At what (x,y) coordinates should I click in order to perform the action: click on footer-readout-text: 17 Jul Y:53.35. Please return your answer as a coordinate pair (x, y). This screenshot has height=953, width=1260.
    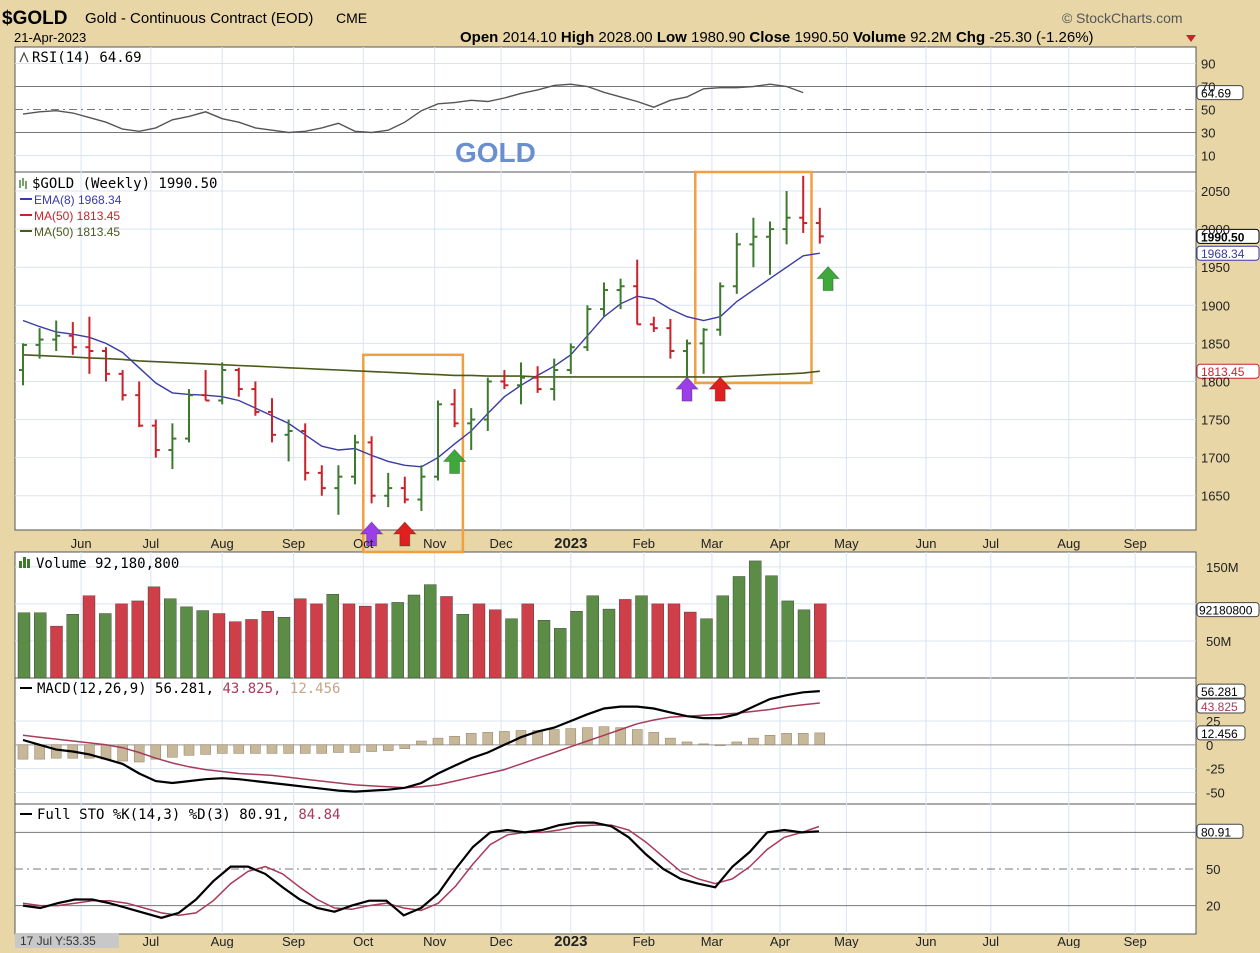
    Looking at the image, I should click on (58, 941).